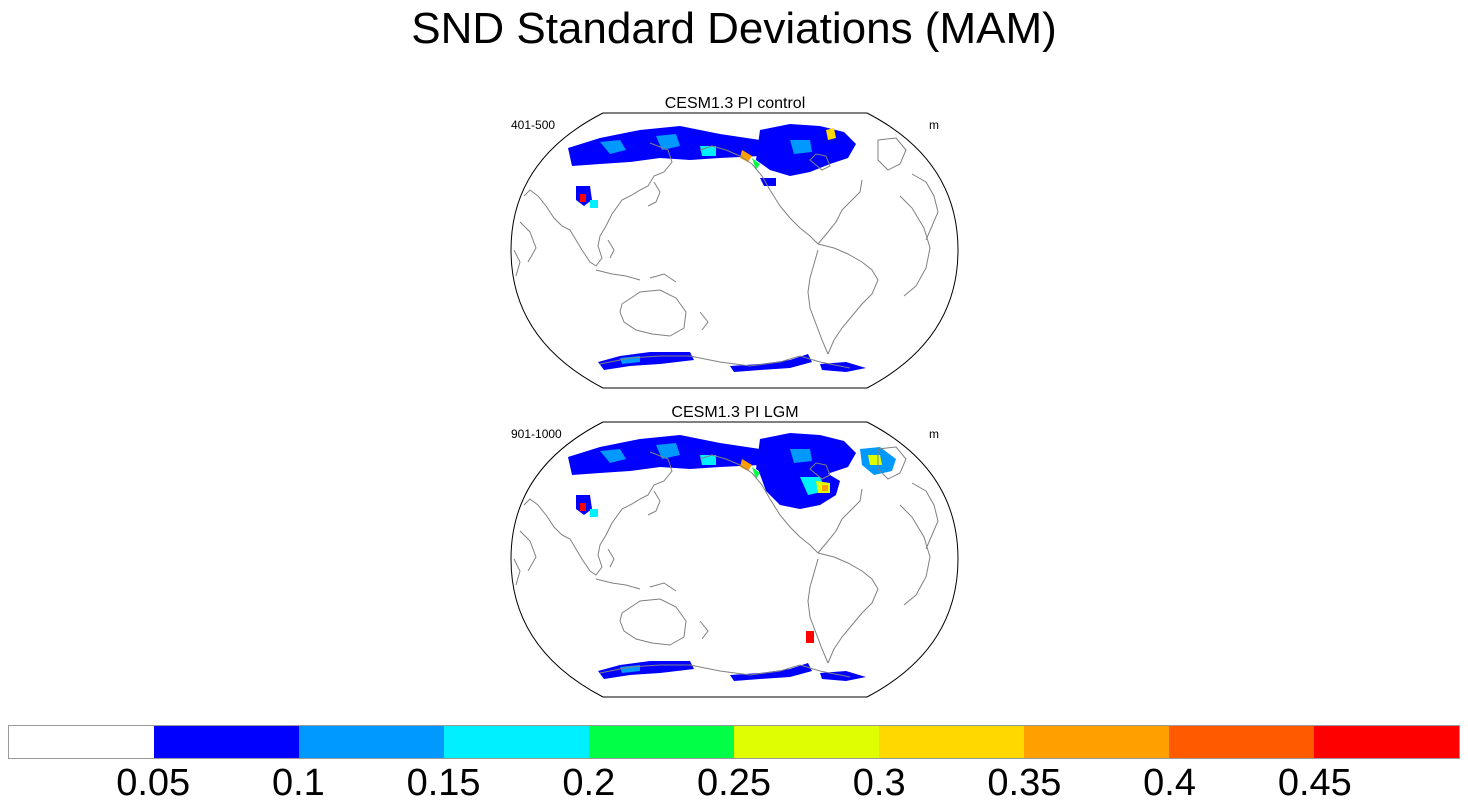  What do you see at coordinates (1024, 783) in the screenshot?
I see `colorbar-tick-label: 0.35` at bounding box center [1024, 783].